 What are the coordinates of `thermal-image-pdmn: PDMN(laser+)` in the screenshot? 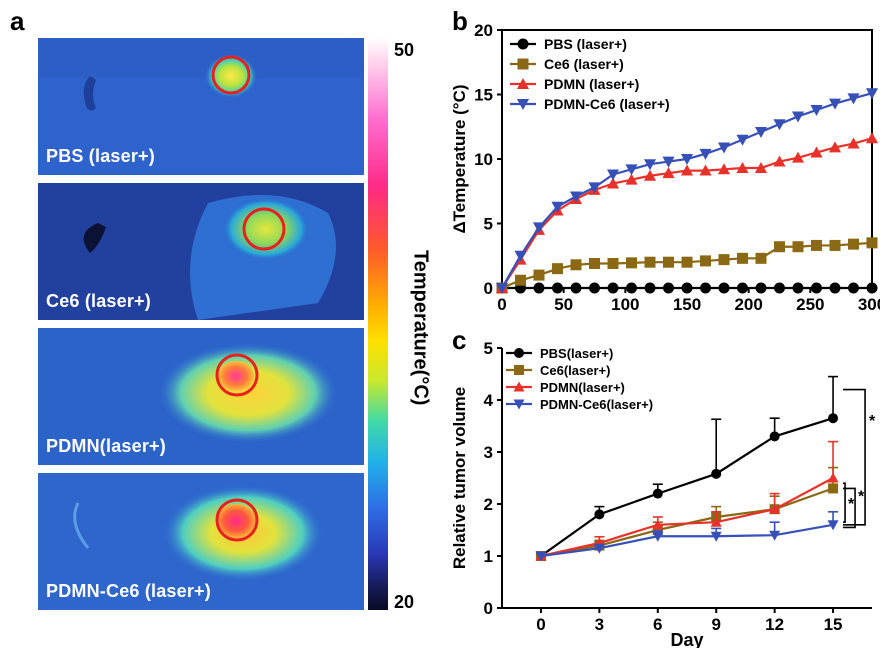 It's located at (201, 396).